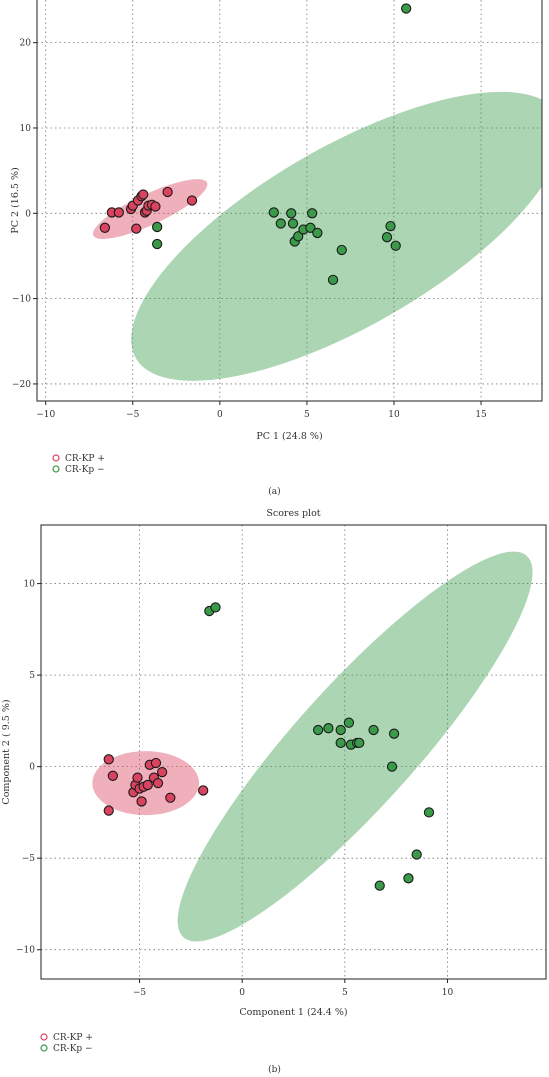  I want to click on x-axis-label: PC 1 (24.8 %), so click(289, 436).